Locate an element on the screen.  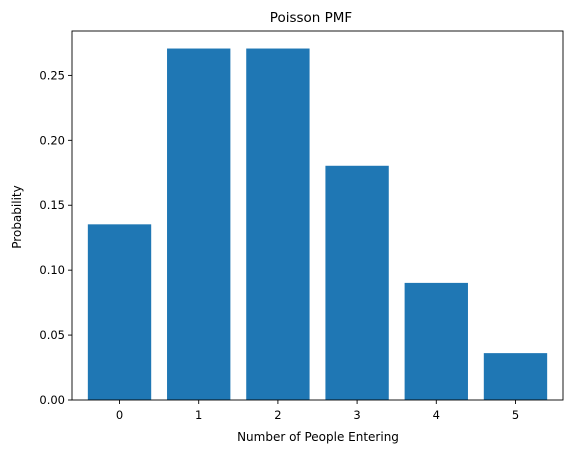
x-axis: 0 1 2 3 4 5 is located at coordinates (317, 411).